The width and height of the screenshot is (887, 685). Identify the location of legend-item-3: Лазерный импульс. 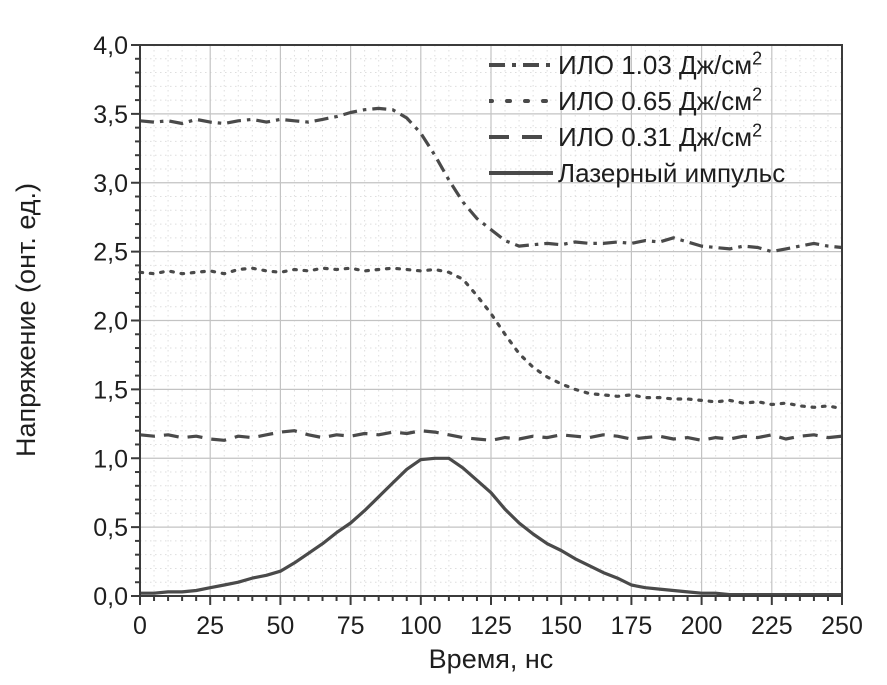
(637, 173).